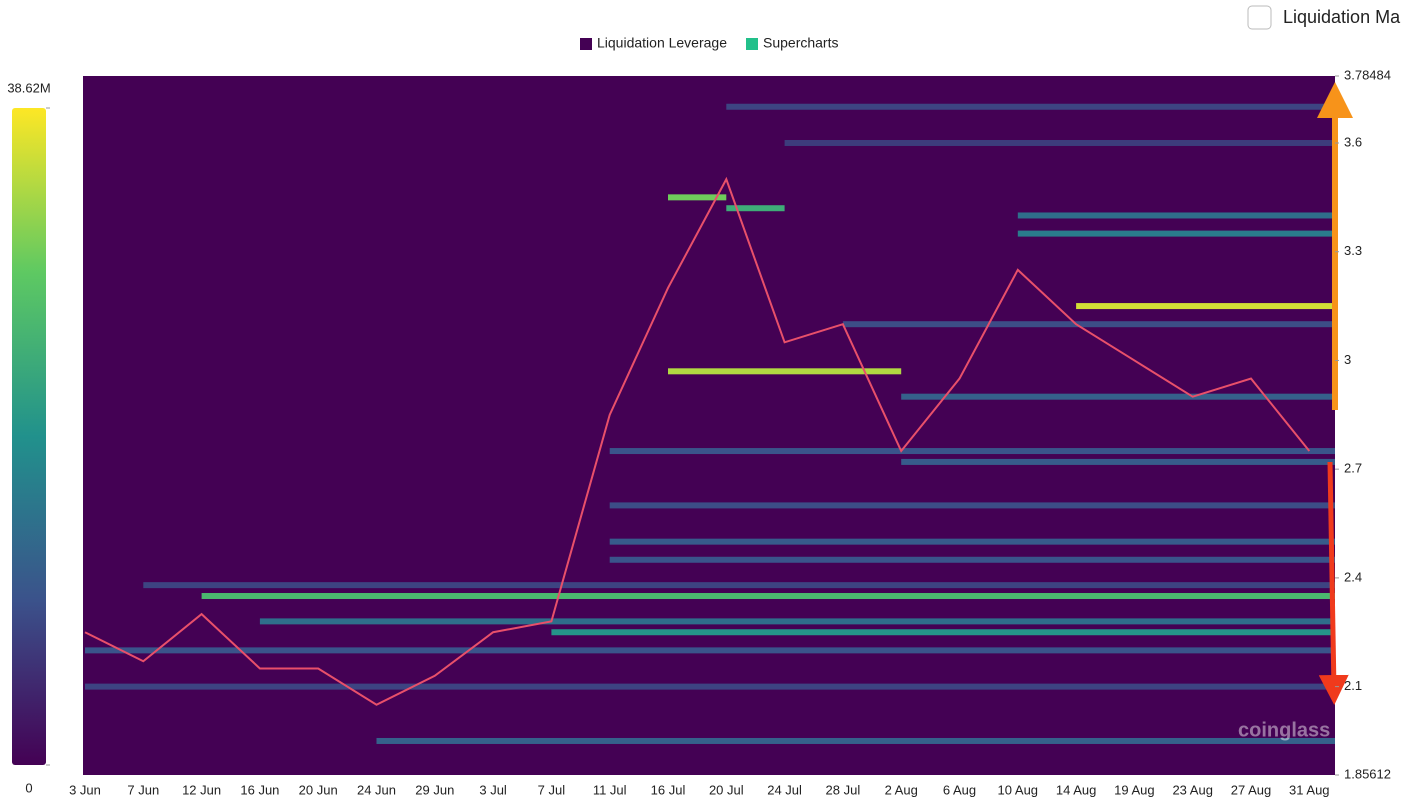  I want to click on colorbar, so click(29, 436).